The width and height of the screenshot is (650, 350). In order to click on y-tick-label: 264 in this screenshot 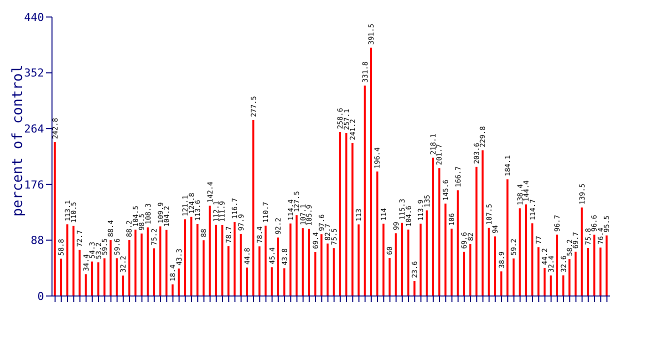, I will do `click(34, 129)`.